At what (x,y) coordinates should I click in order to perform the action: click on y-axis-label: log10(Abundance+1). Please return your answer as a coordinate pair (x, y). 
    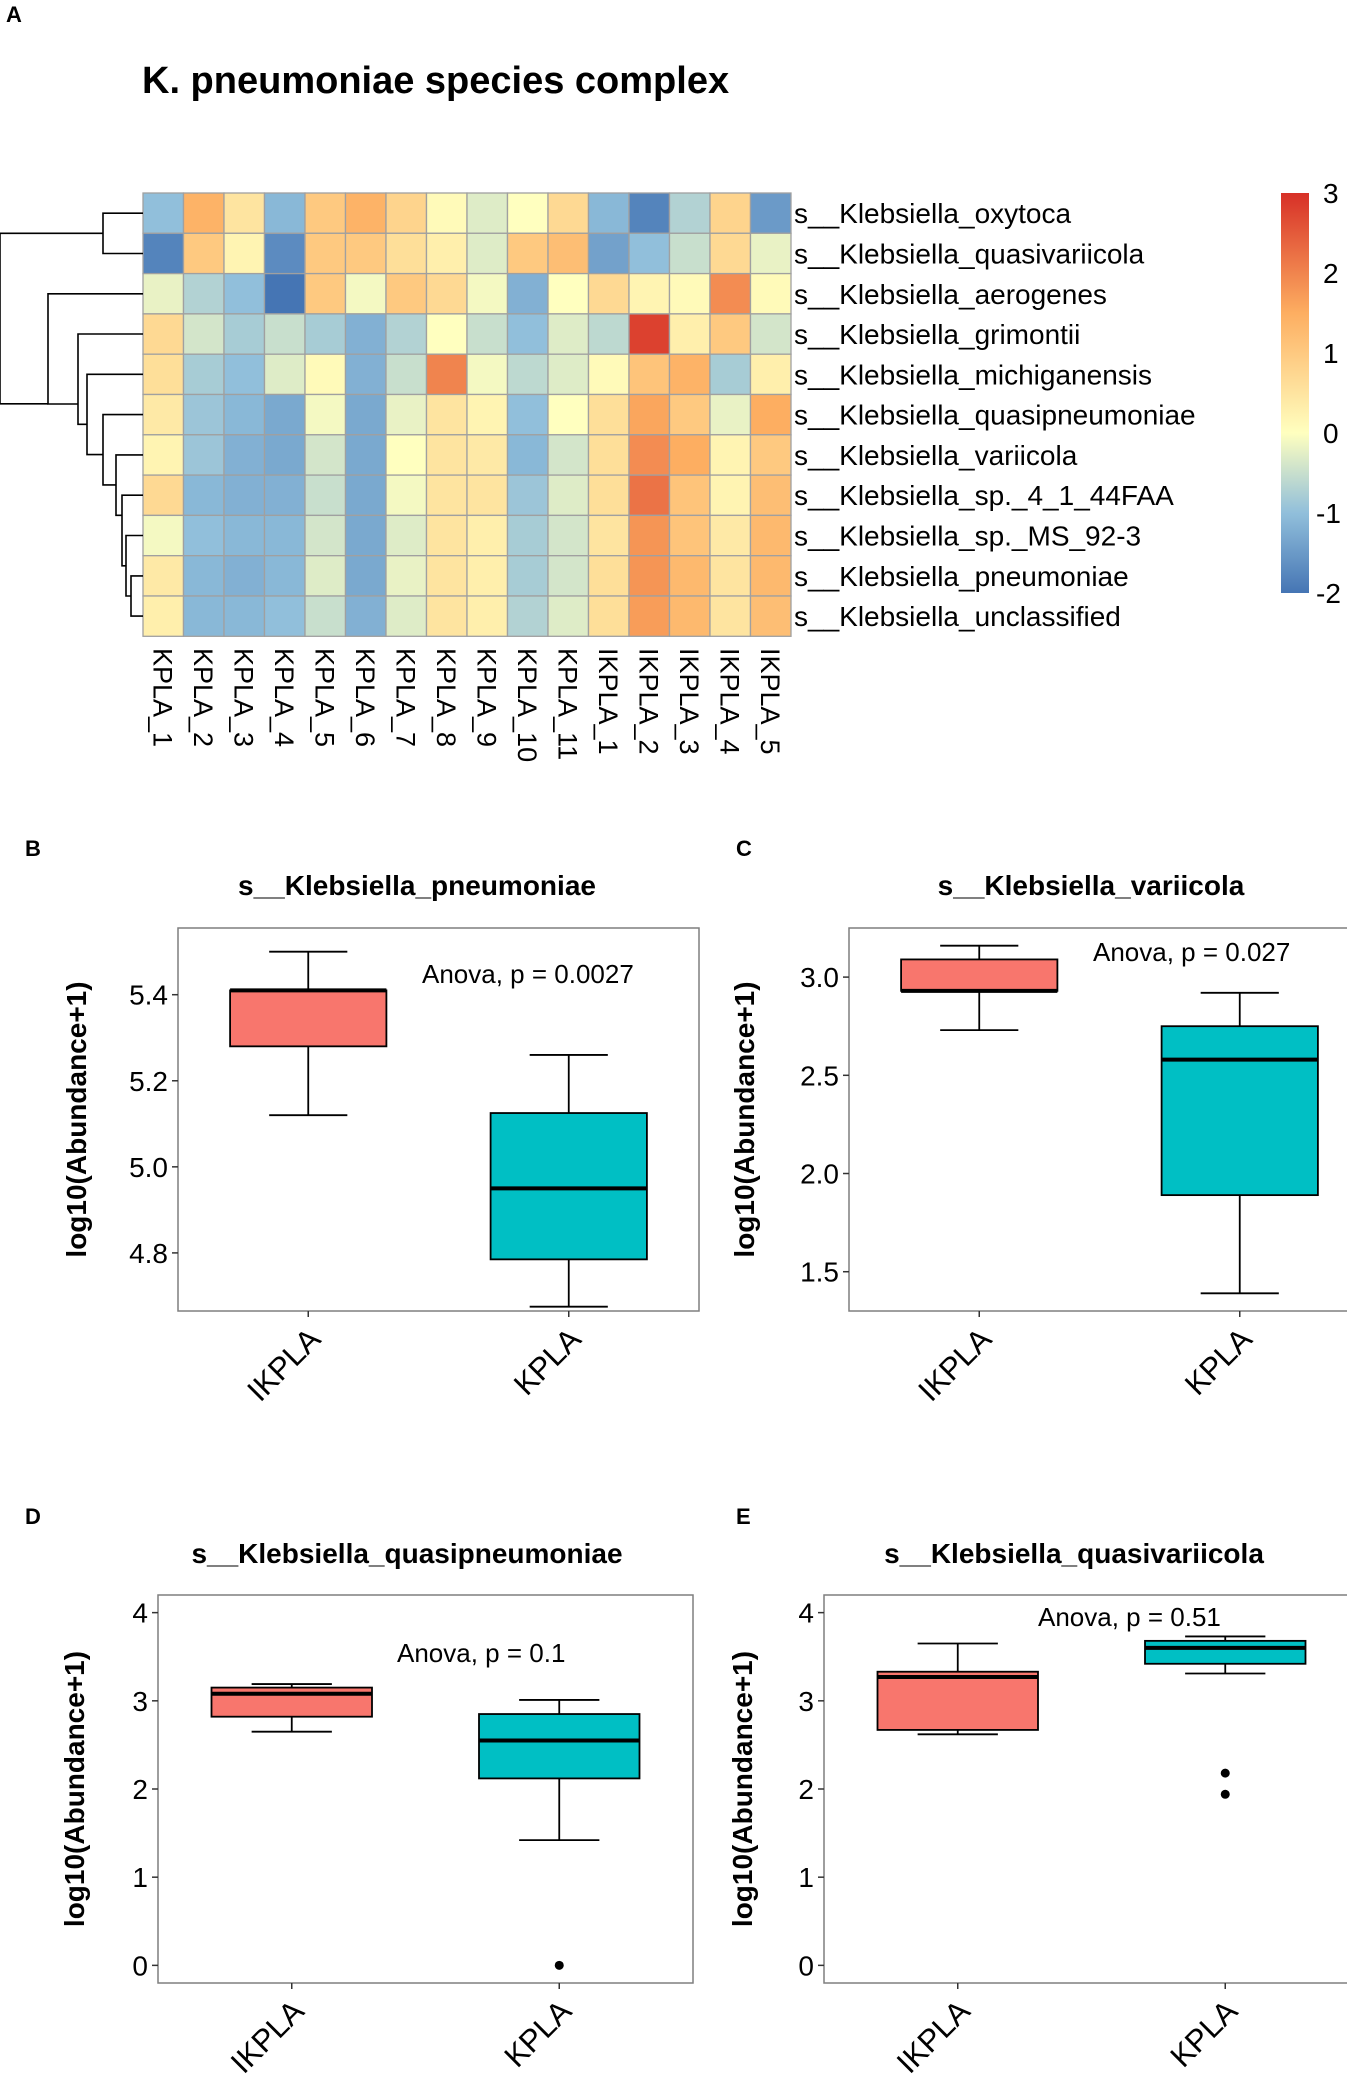
    Looking at the image, I should click on (744, 1119).